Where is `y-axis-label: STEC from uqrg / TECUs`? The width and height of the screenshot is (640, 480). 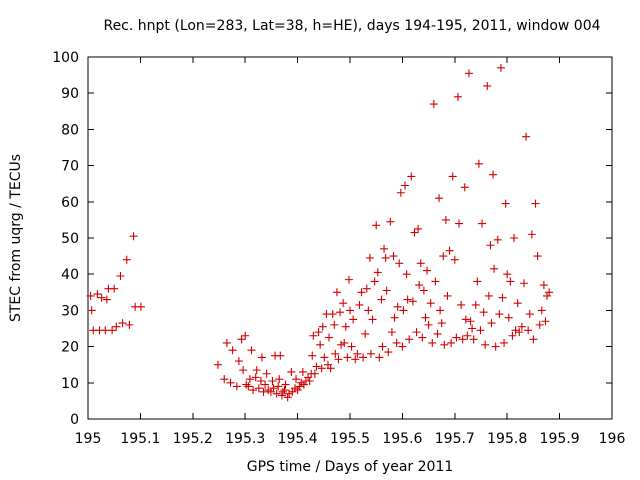 y-axis-label: STEC from uqrg / TECUs is located at coordinates (16, 238).